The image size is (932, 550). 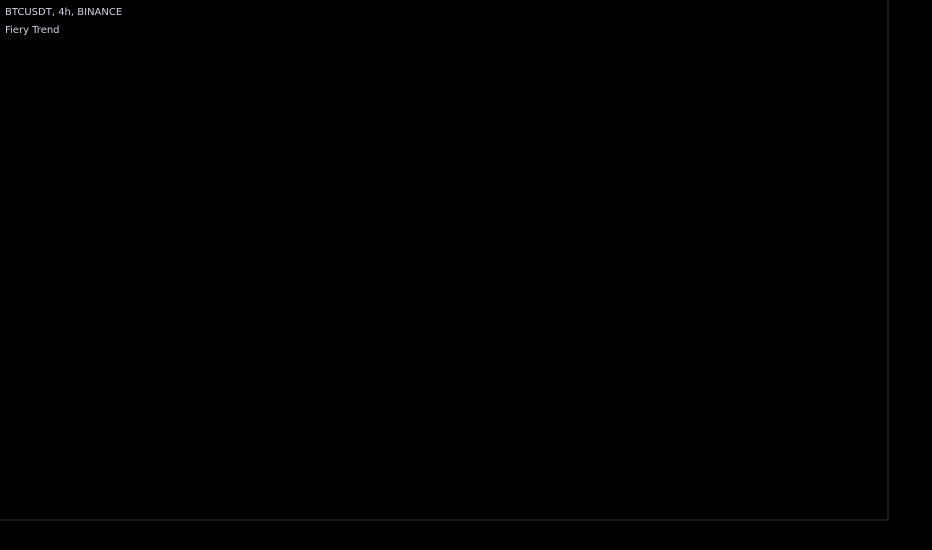 What do you see at coordinates (63, 12) in the screenshot?
I see `chart-title: BTCUSDT, 4h, BINANCE` at bounding box center [63, 12].